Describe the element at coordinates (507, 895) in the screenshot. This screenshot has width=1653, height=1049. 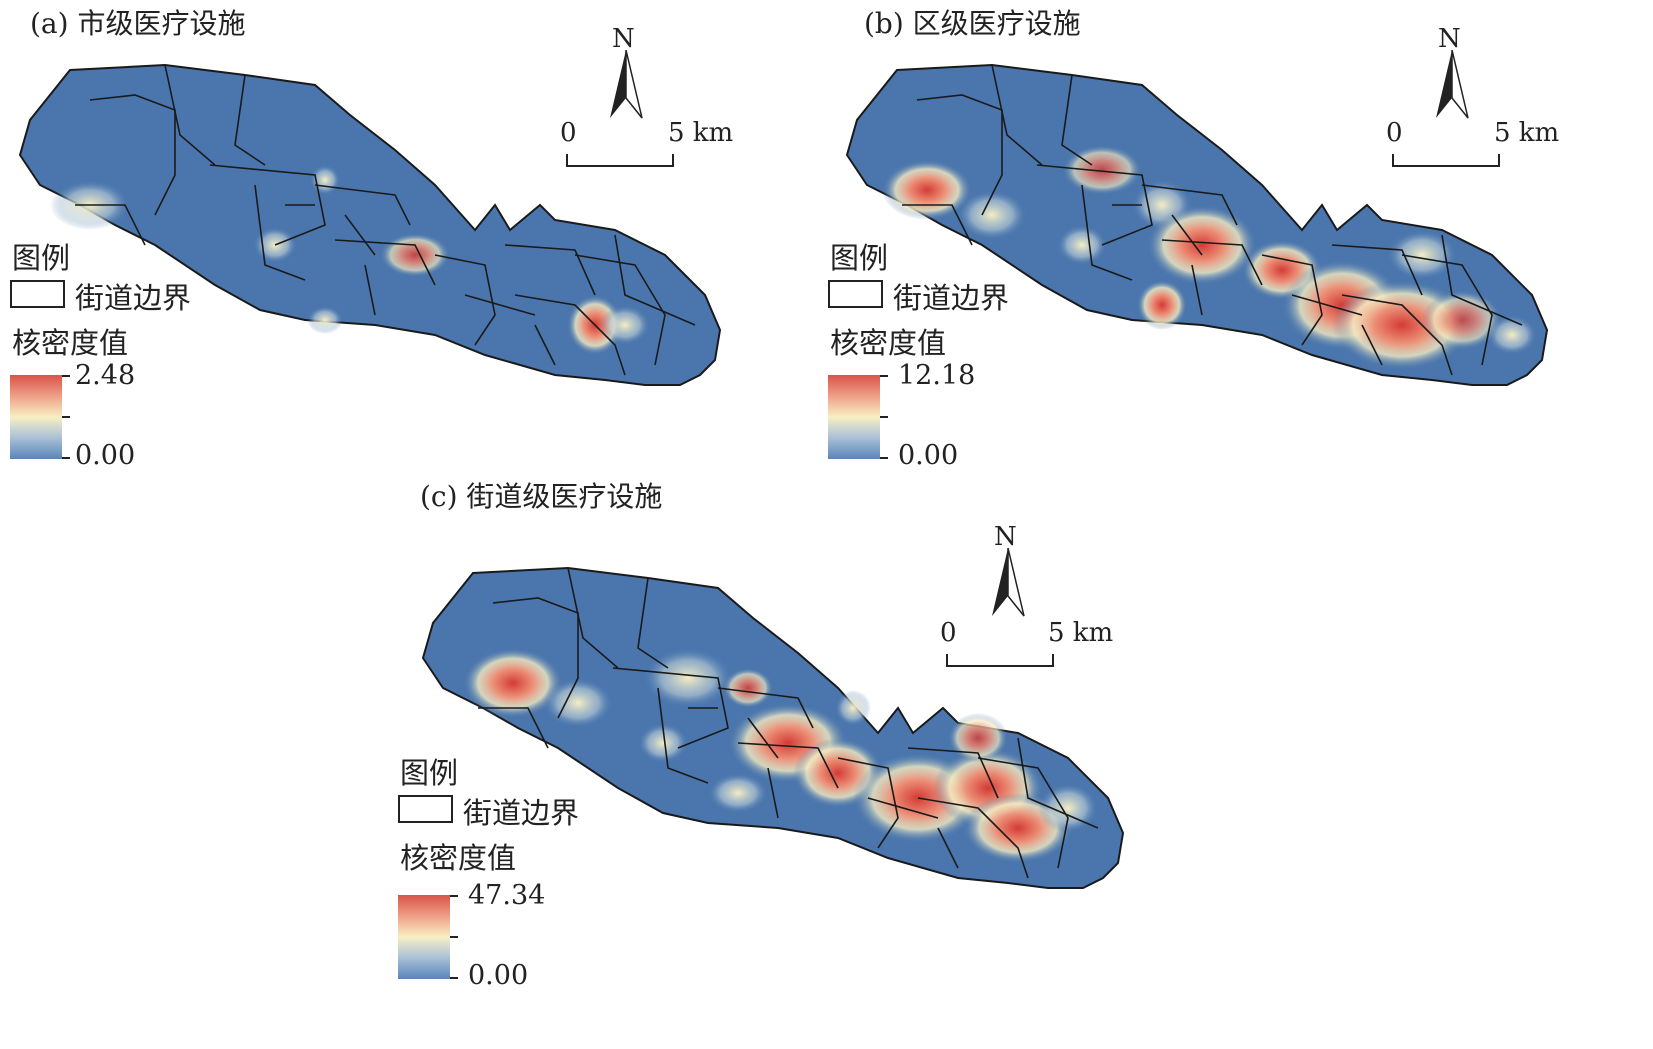
I see `ramp-max: 47.34` at that location.